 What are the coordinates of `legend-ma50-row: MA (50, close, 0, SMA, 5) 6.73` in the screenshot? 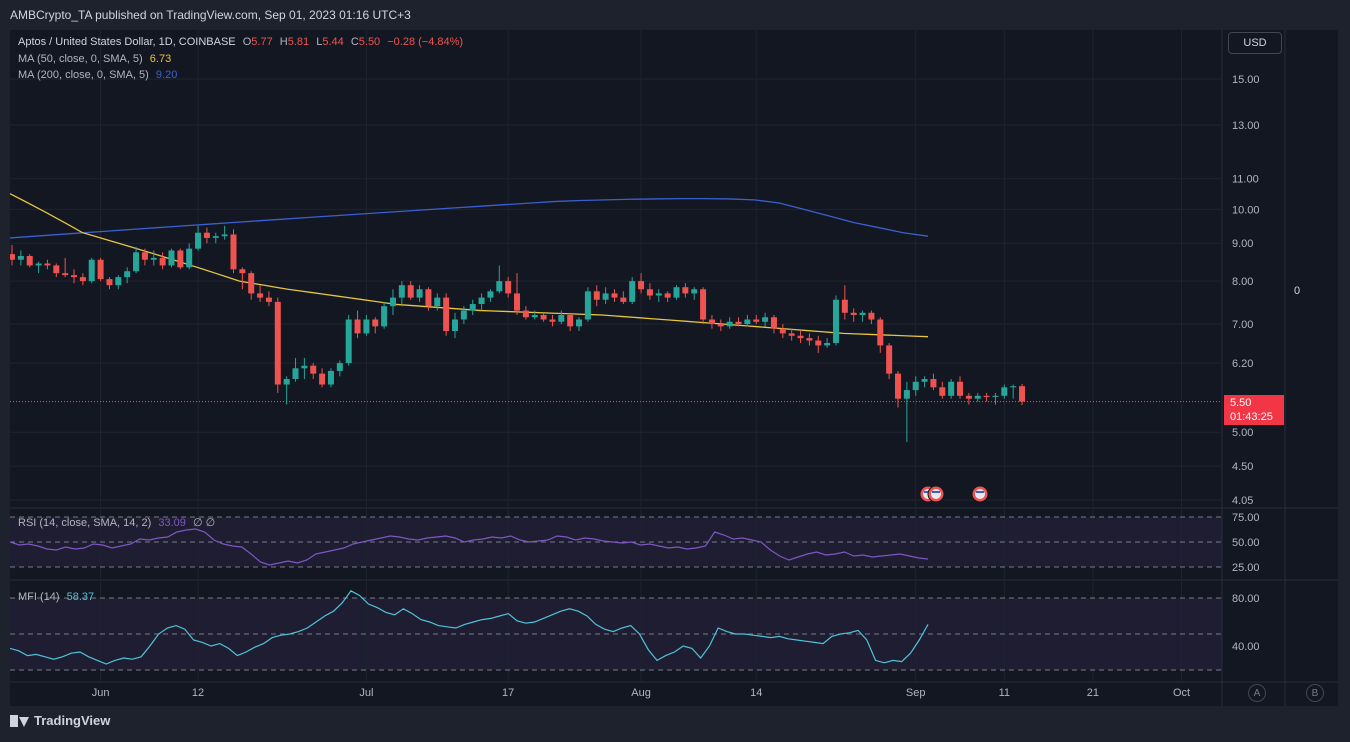 It's located at (94, 59).